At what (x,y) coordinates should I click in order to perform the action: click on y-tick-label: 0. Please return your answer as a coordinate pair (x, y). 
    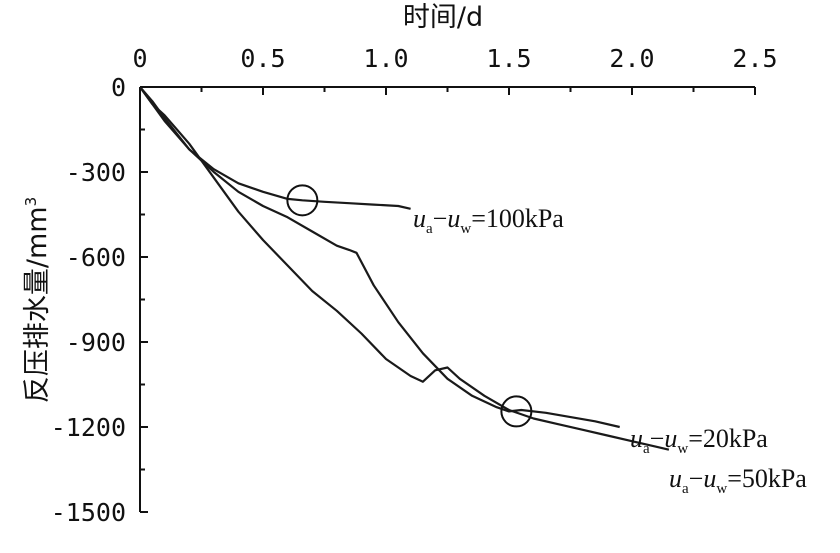
    Looking at the image, I should click on (118, 87).